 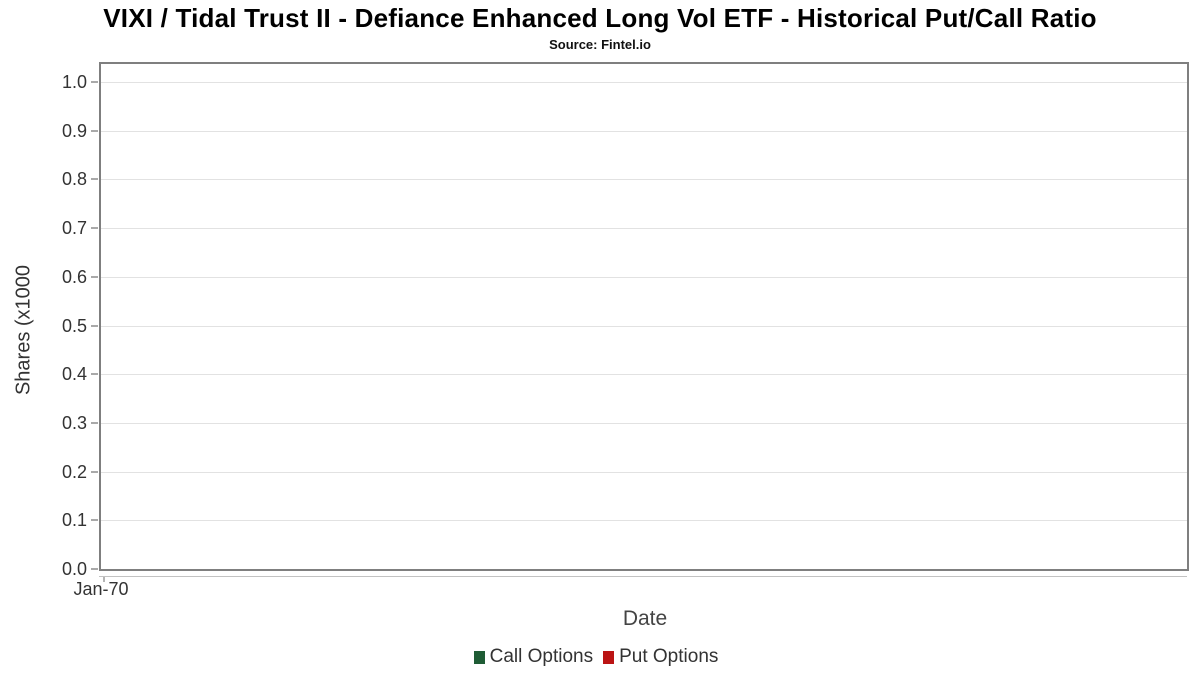 What do you see at coordinates (94, 520) in the screenshot?
I see `y-tick-mark-0.1` at bounding box center [94, 520].